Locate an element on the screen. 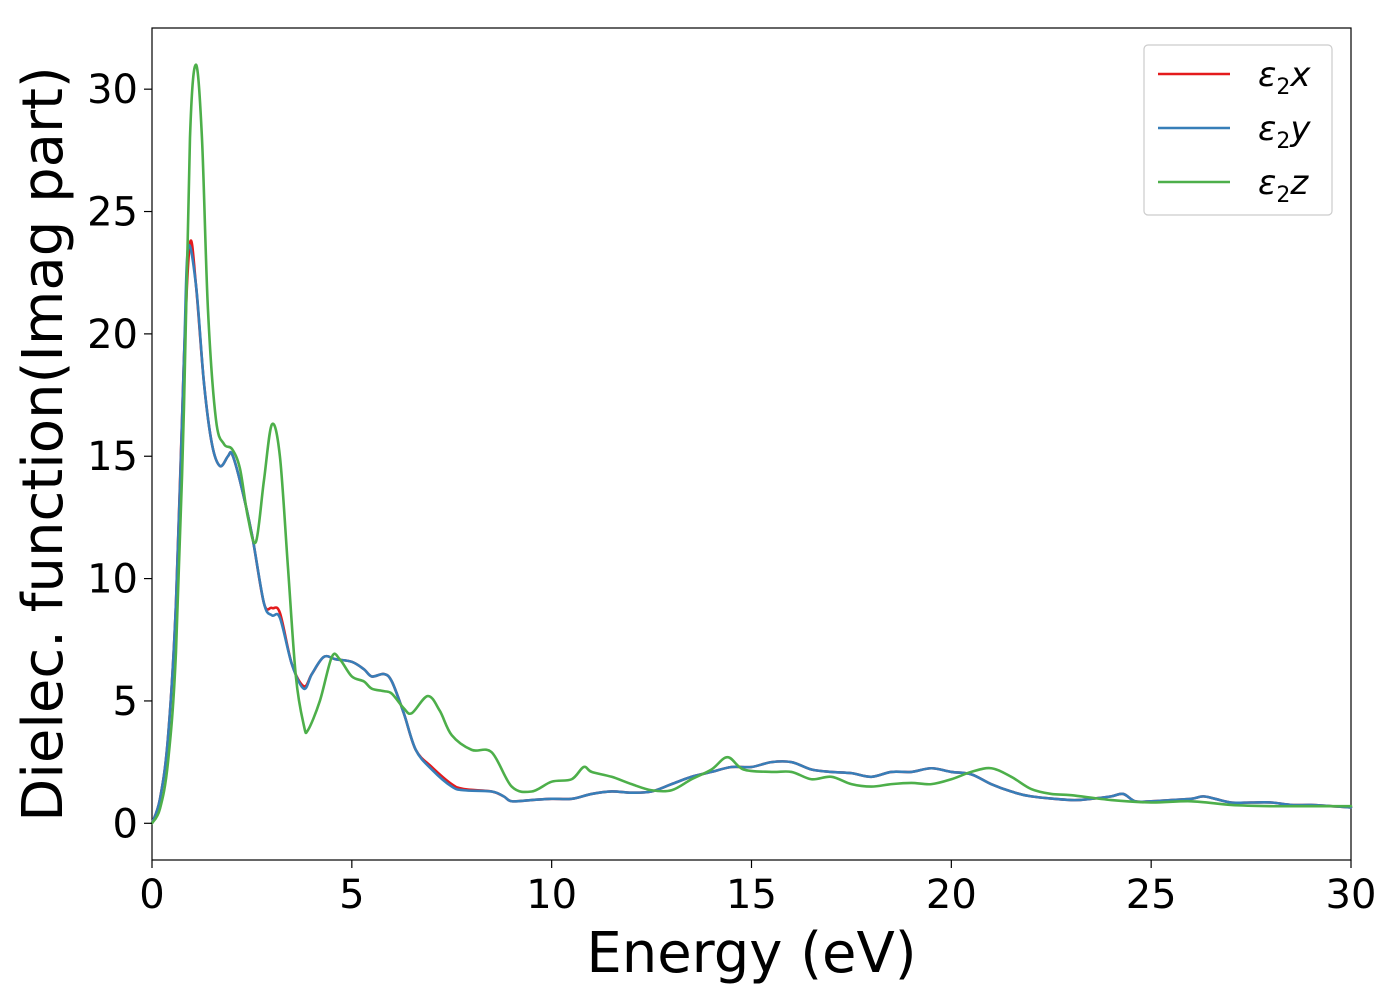  x-tick-label: 25 is located at coordinates (1151, 895).